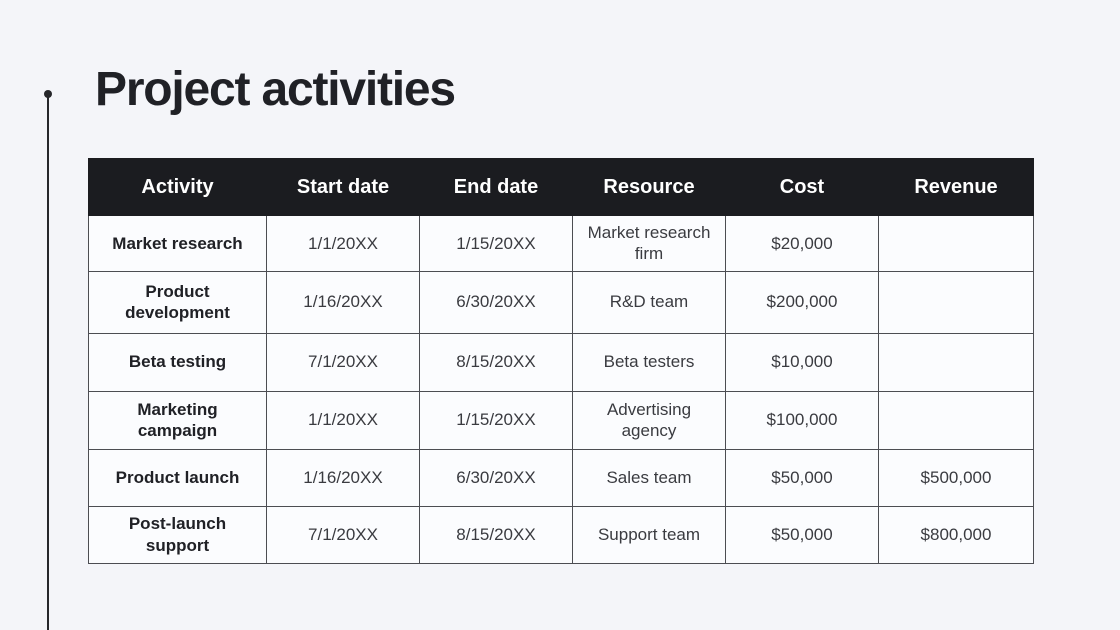 The height and width of the screenshot is (630, 1120). What do you see at coordinates (956, 534) in the screenshot?
I see `cell-revenue: $800,000` at bounding box center [956, 534].